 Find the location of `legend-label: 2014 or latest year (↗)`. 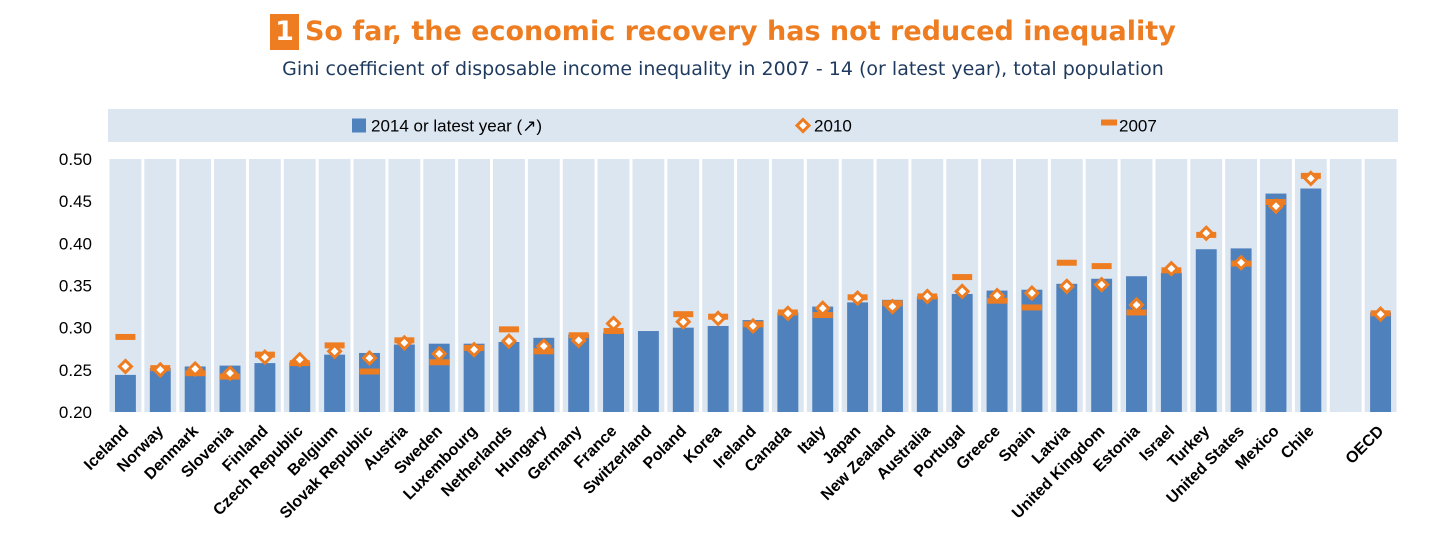

legend-label: 2014 or latest year (↗) is located at coordinates (456, 126).